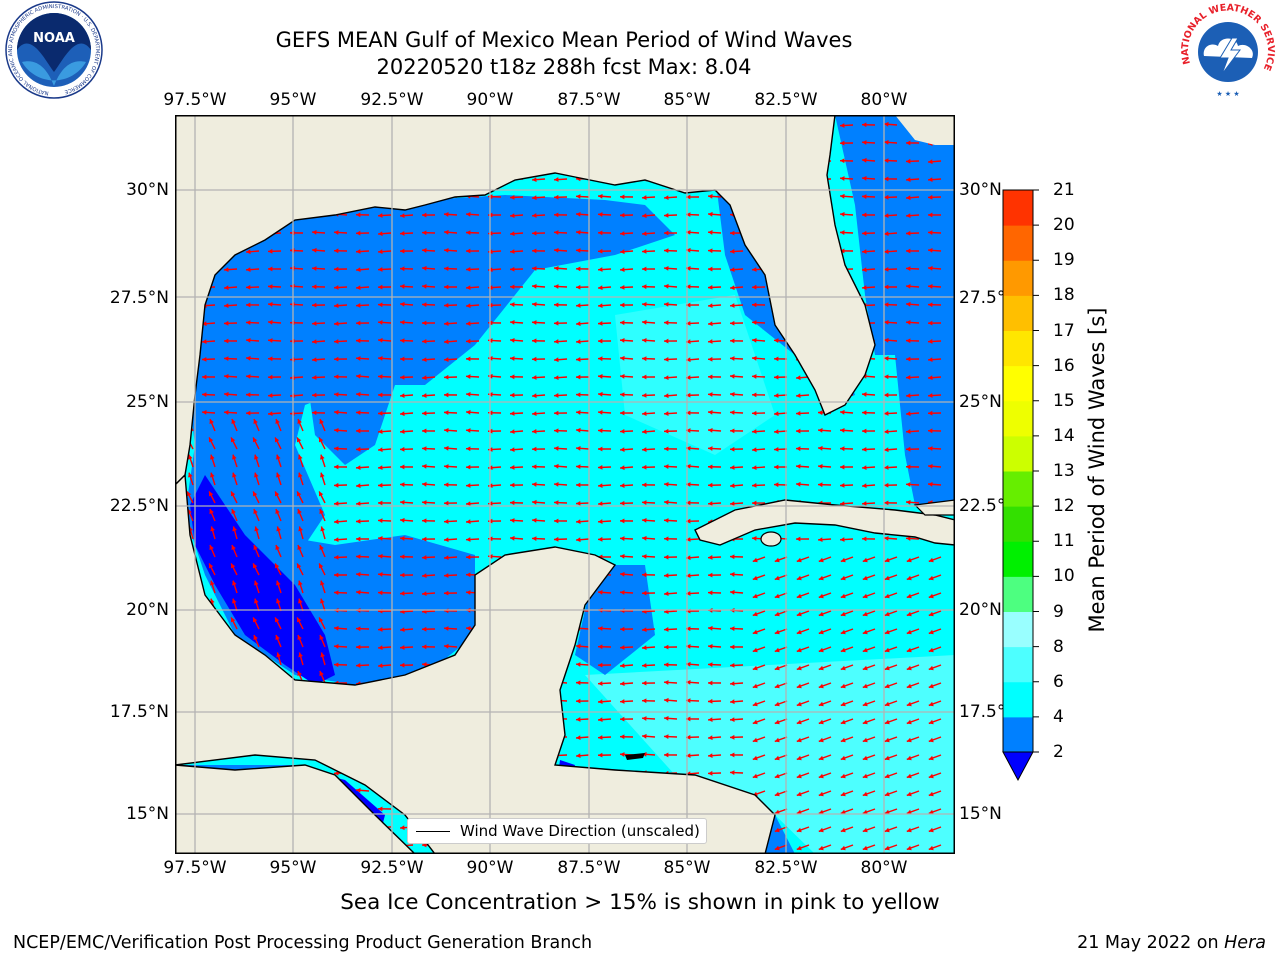  I want to click on lon-tick-bottom: 90°W, so click(490, 868).